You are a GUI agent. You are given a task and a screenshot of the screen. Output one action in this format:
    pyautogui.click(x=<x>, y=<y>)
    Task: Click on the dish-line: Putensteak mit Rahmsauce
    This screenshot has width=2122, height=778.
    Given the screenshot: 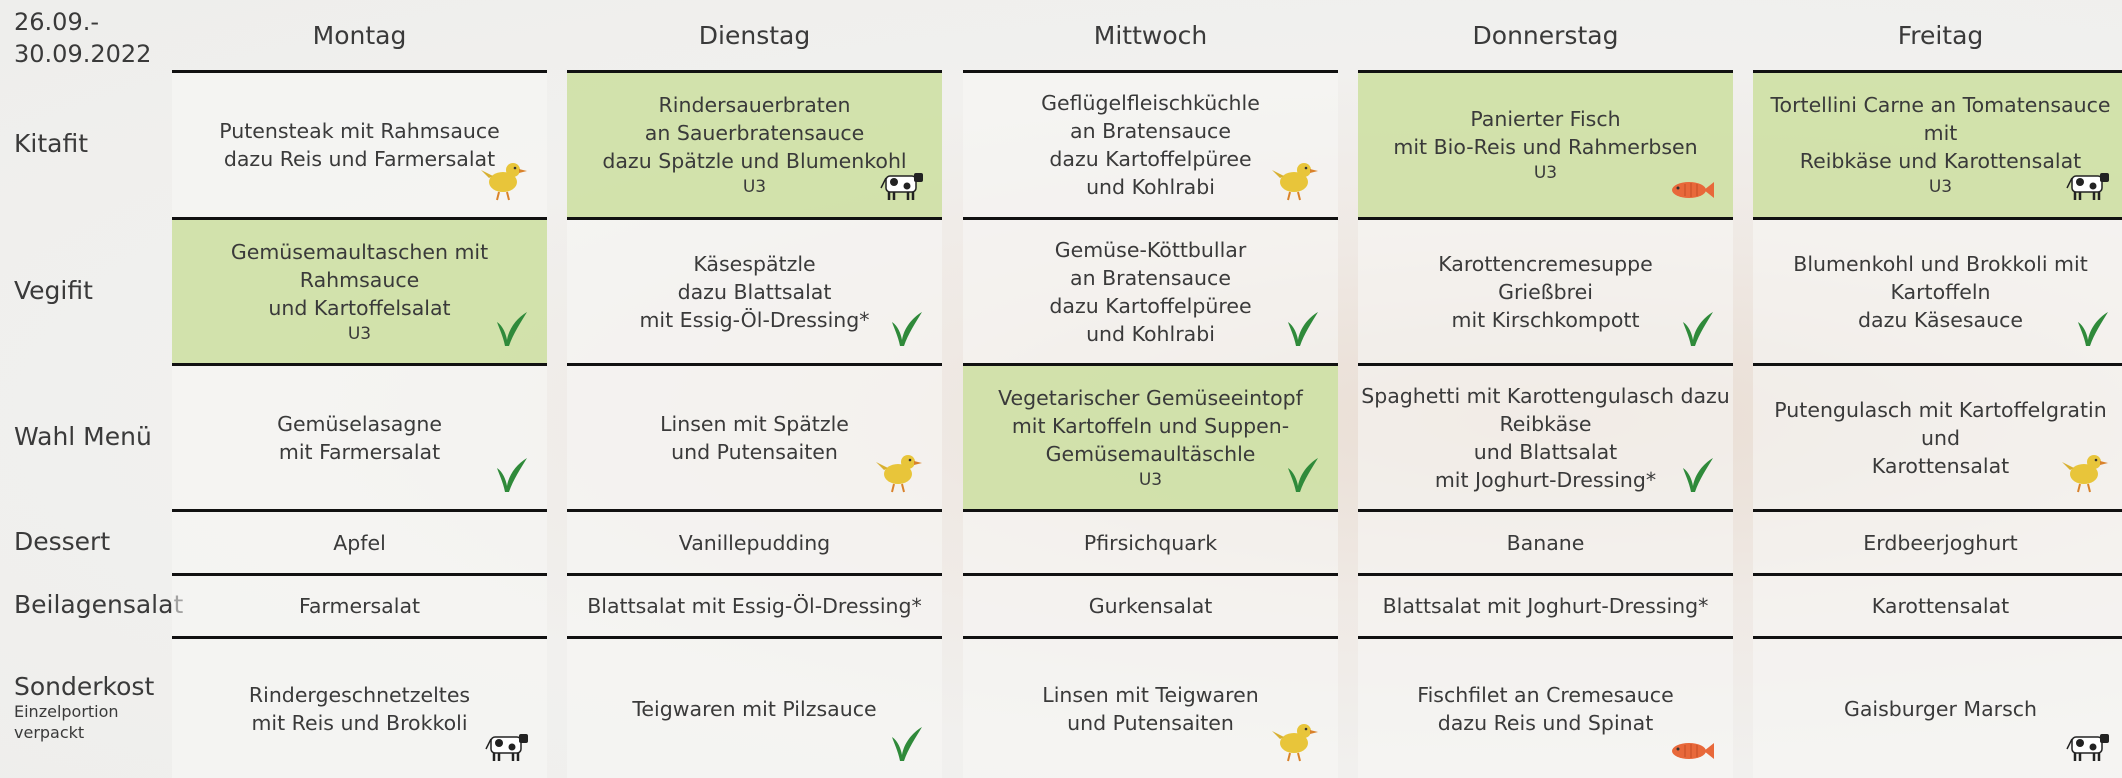 What is the action you would take?
    pyautogui.click(x=359, y=131)
    